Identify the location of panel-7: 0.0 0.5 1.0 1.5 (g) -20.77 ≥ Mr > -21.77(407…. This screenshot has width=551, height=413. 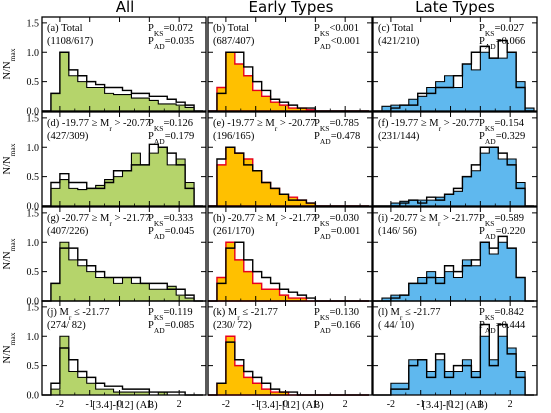
(117, 257).